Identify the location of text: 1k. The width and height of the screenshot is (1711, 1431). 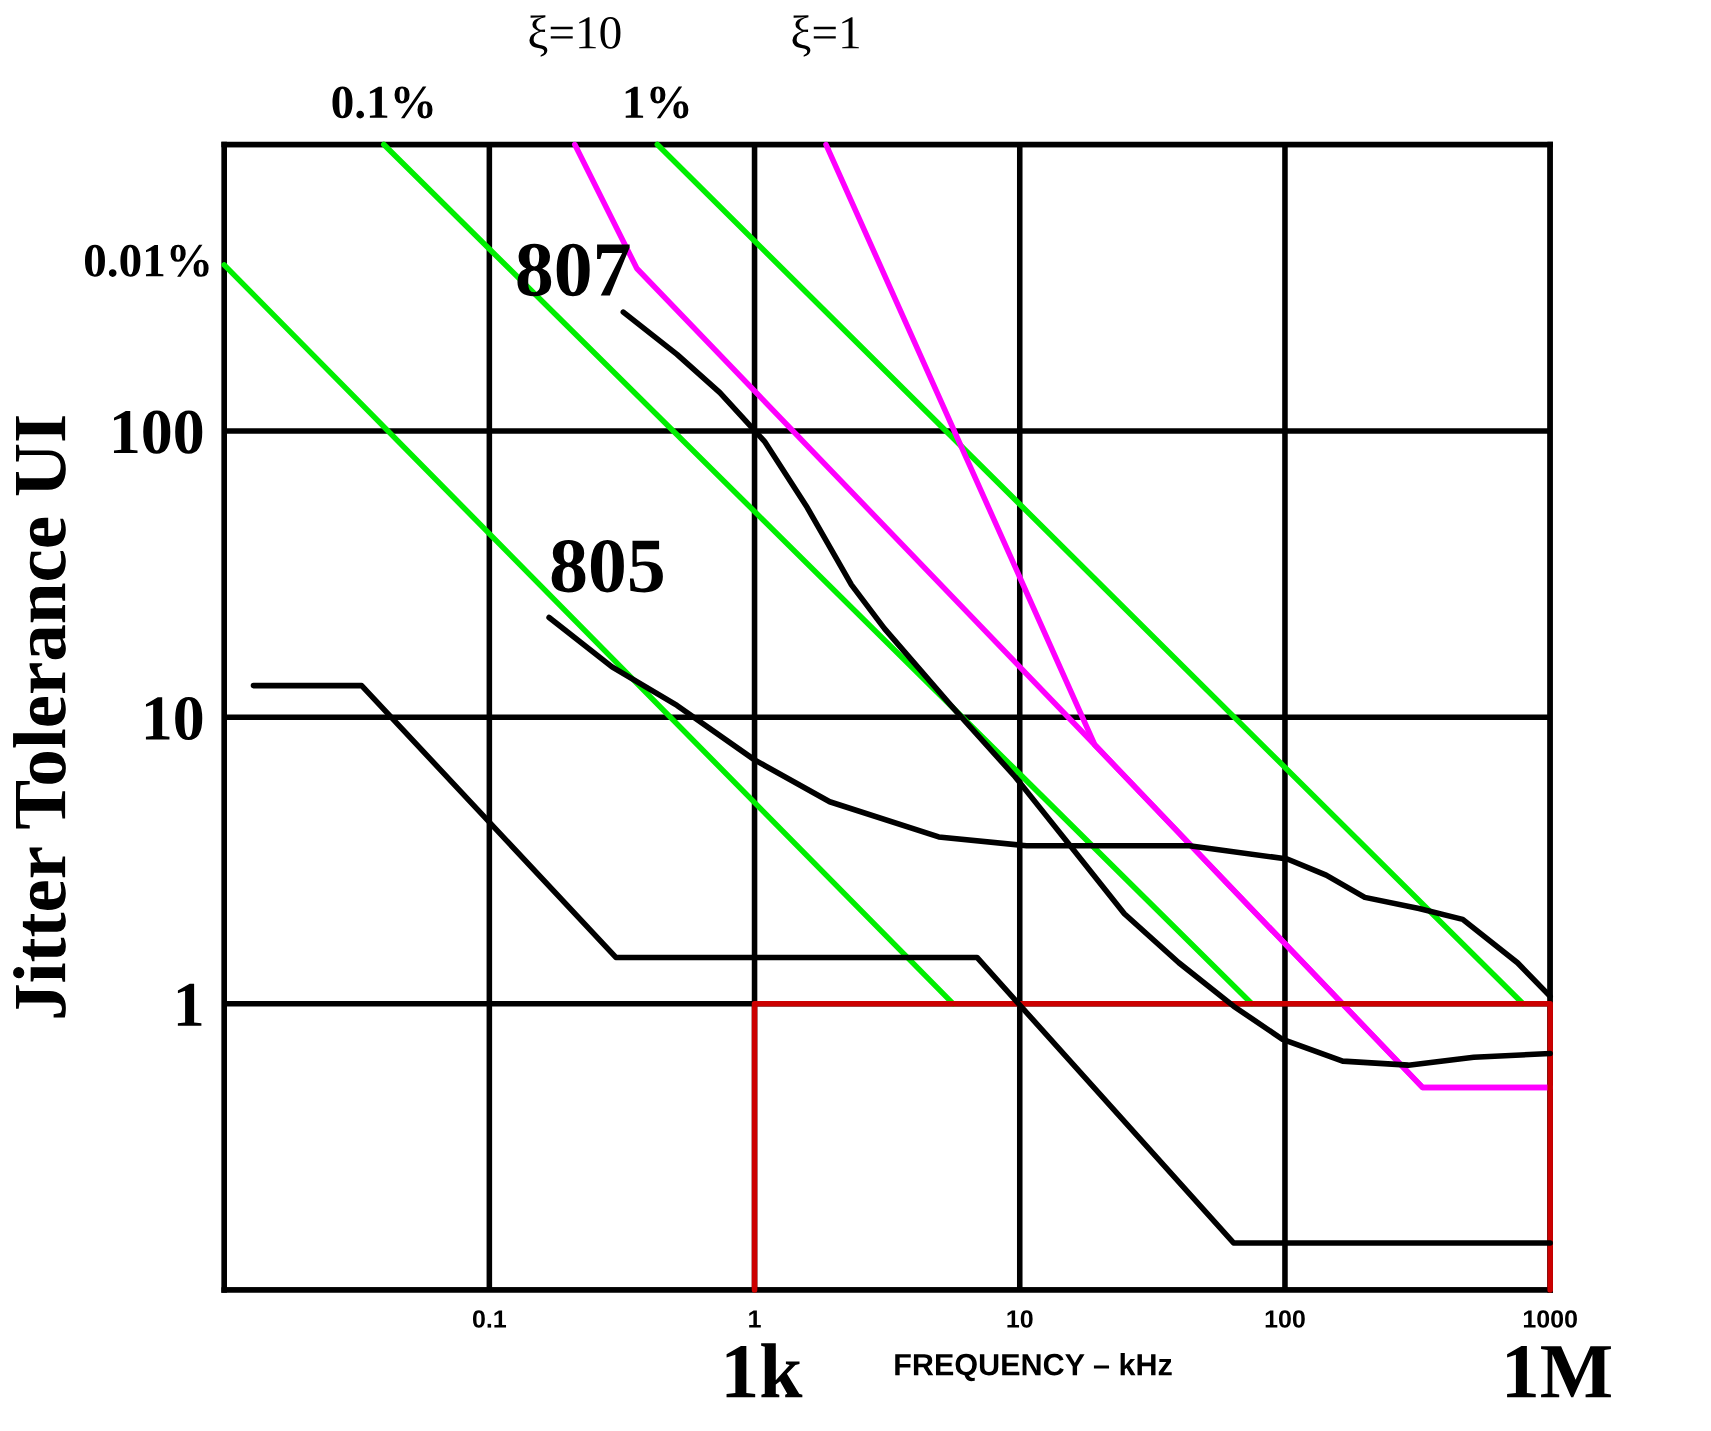
(764, 1370).